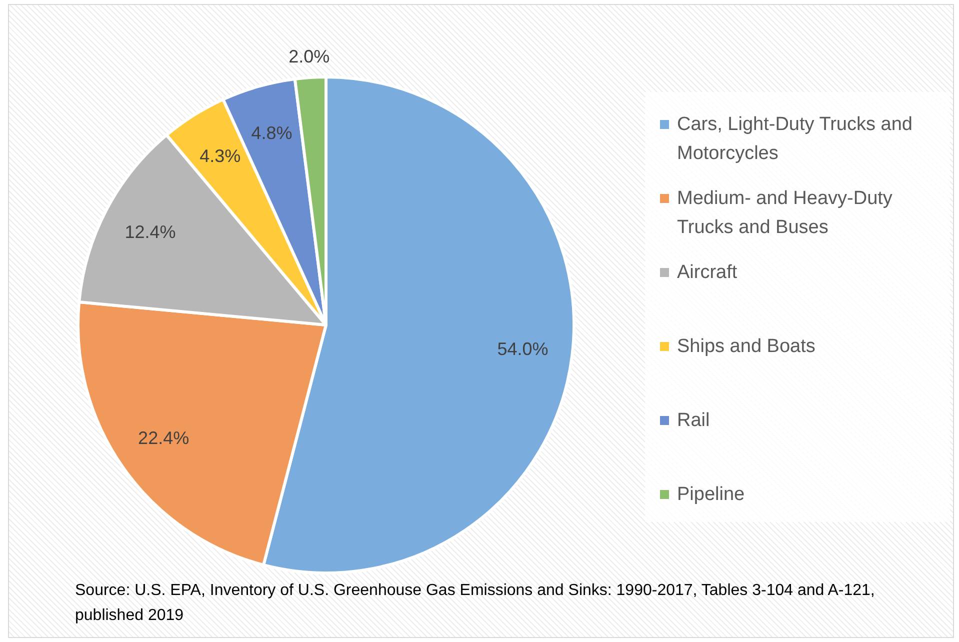 The width and height of the screenshot is (959, 642). Describe the element at coordinates (746, 347) in the screenshot. I see `legend-label: Ships and Boats` at that location.